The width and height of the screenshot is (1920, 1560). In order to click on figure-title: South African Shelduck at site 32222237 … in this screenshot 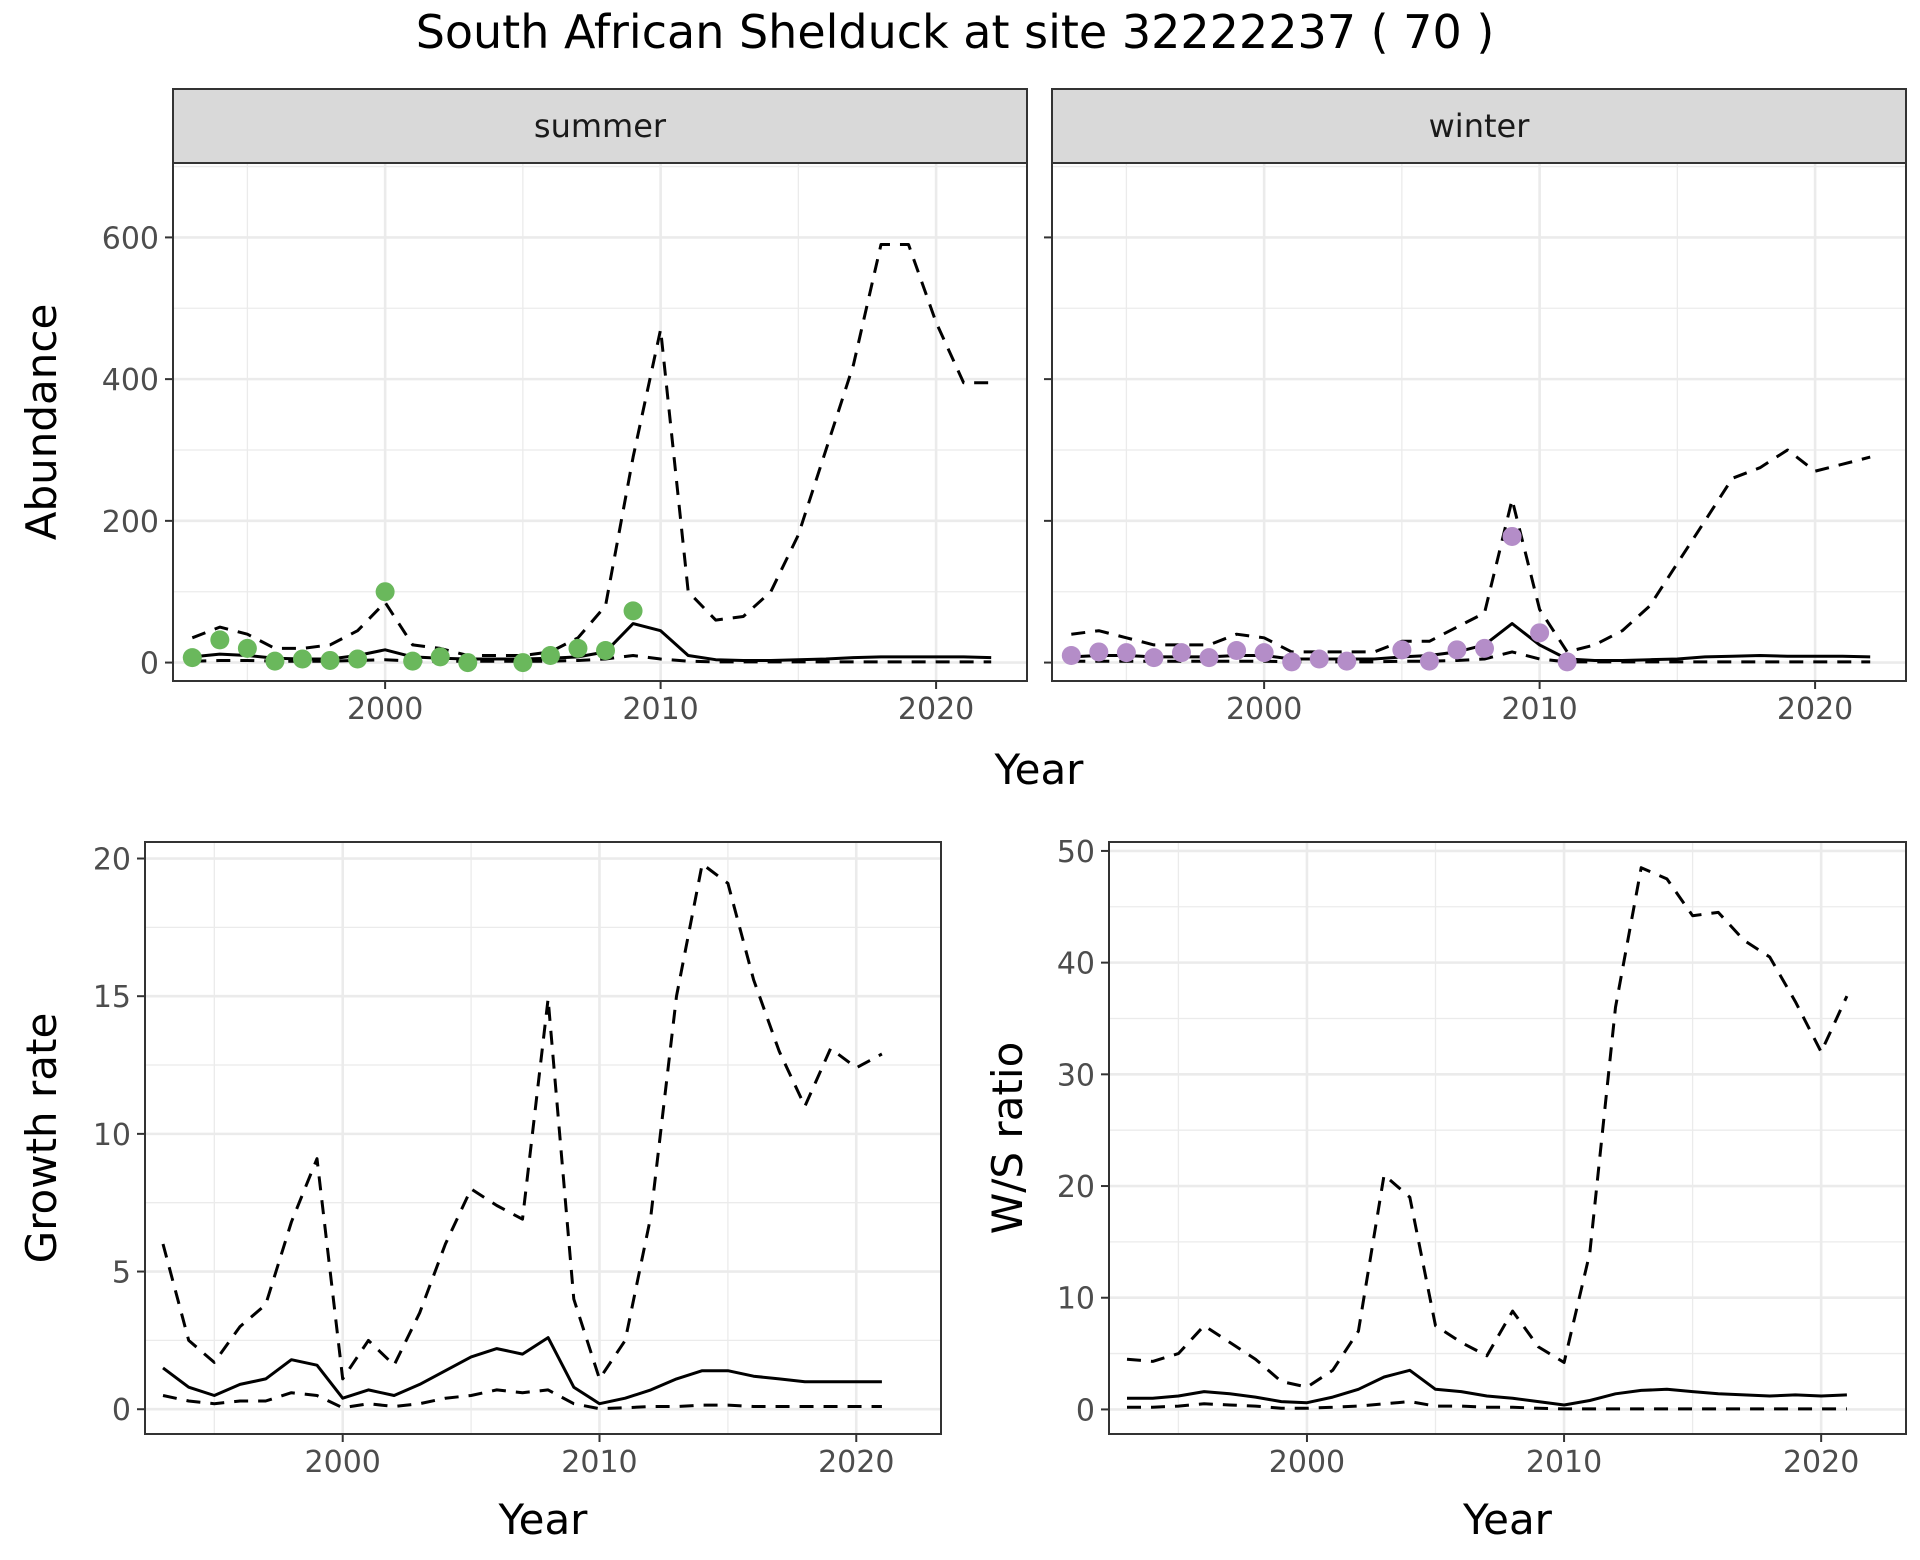, I will do `click(955, 32)`.